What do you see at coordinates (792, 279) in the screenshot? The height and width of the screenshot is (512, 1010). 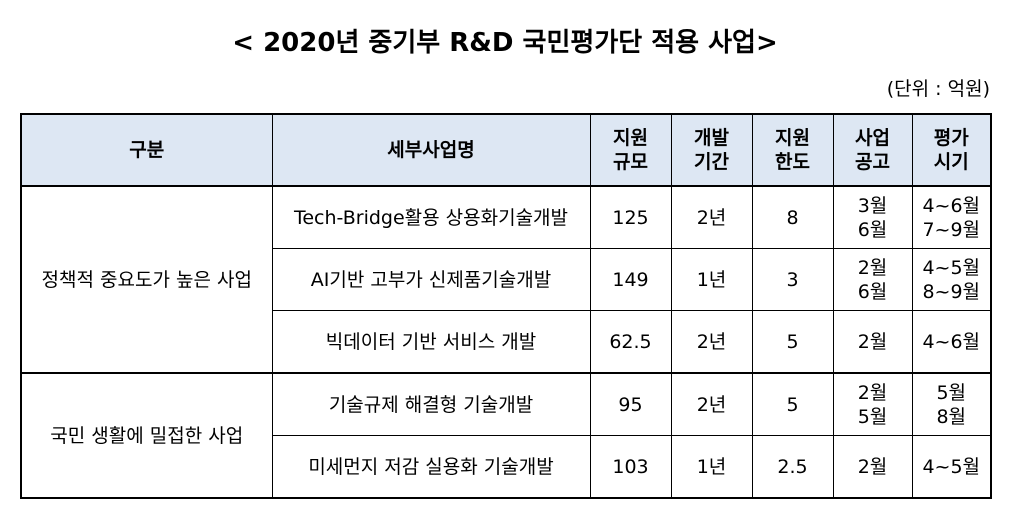 I see `limit-cell: 3` at bounding box center [792, 279].